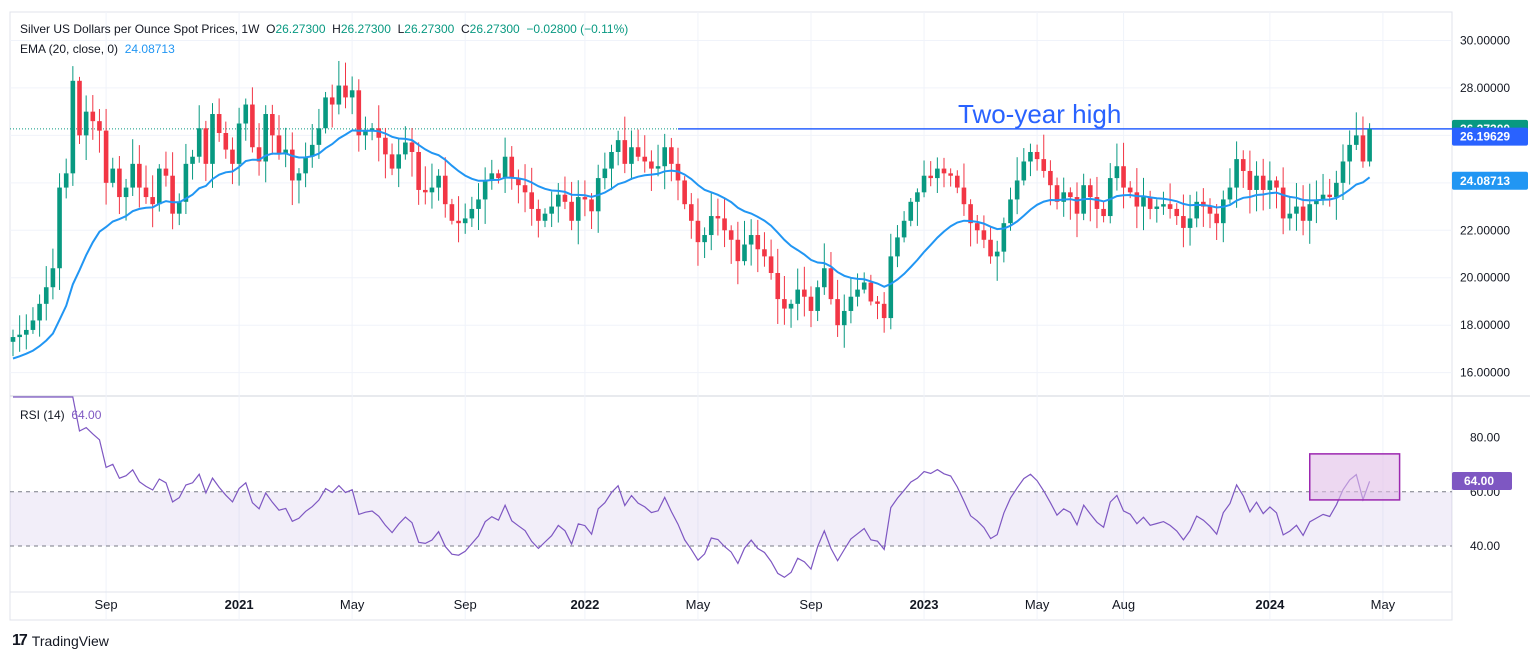 The image size is (1536, 654). Describe the element at coordinates (336, 29) in the screenshot. I see `high-label: H` at that location.